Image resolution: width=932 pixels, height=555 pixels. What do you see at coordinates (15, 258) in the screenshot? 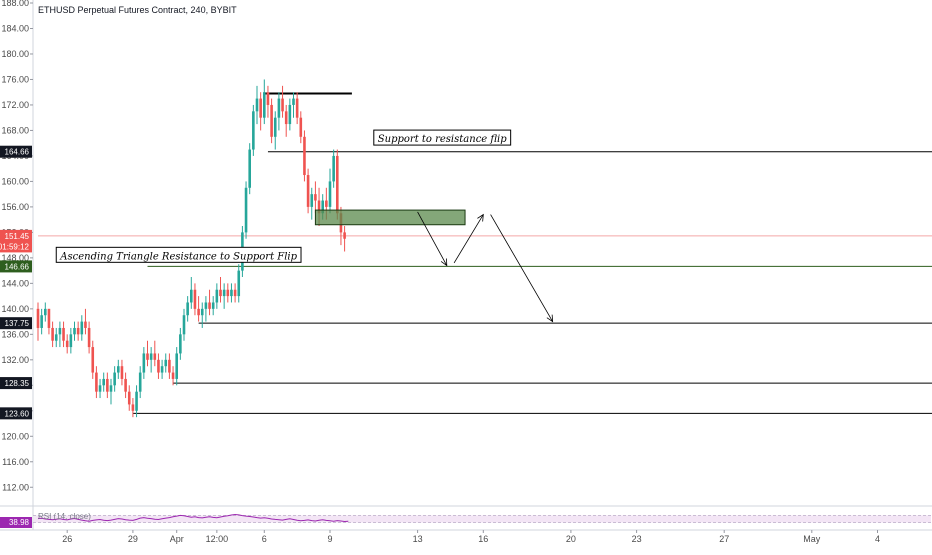
I see `y-tick-label: 148.00` at bounding box center [15, 258].